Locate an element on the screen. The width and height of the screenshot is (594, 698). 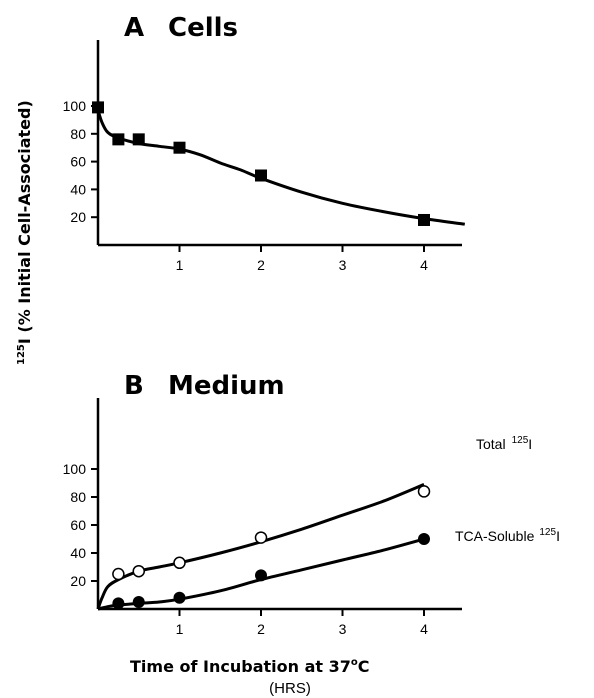
x-axis-label-main: Time of Incubation at 37 is located at coordinates (240, 666).